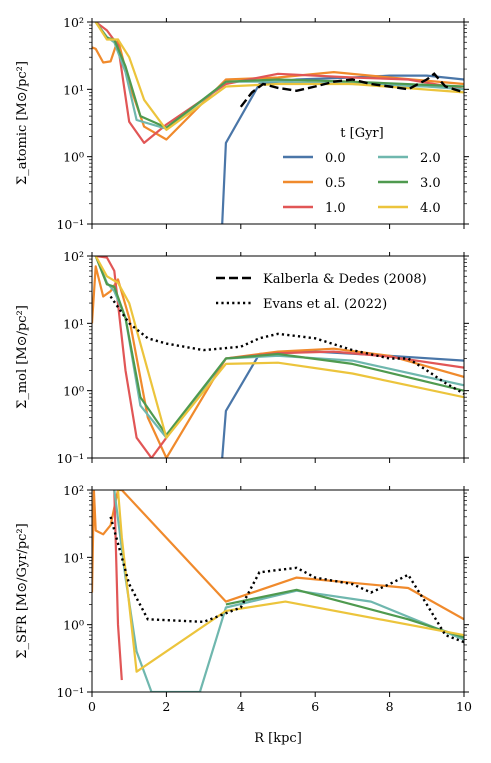 The image size is (491, 763). I want to click on legend-label: 3.0, so click(430, 183).